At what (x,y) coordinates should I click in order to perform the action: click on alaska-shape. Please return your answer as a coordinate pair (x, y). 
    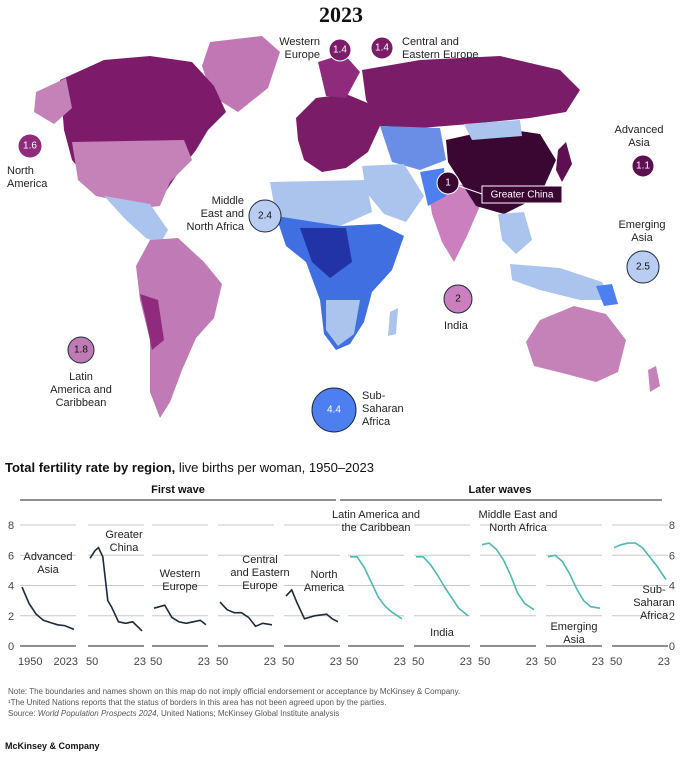
    Looking at the image, I should click on (53, 101).